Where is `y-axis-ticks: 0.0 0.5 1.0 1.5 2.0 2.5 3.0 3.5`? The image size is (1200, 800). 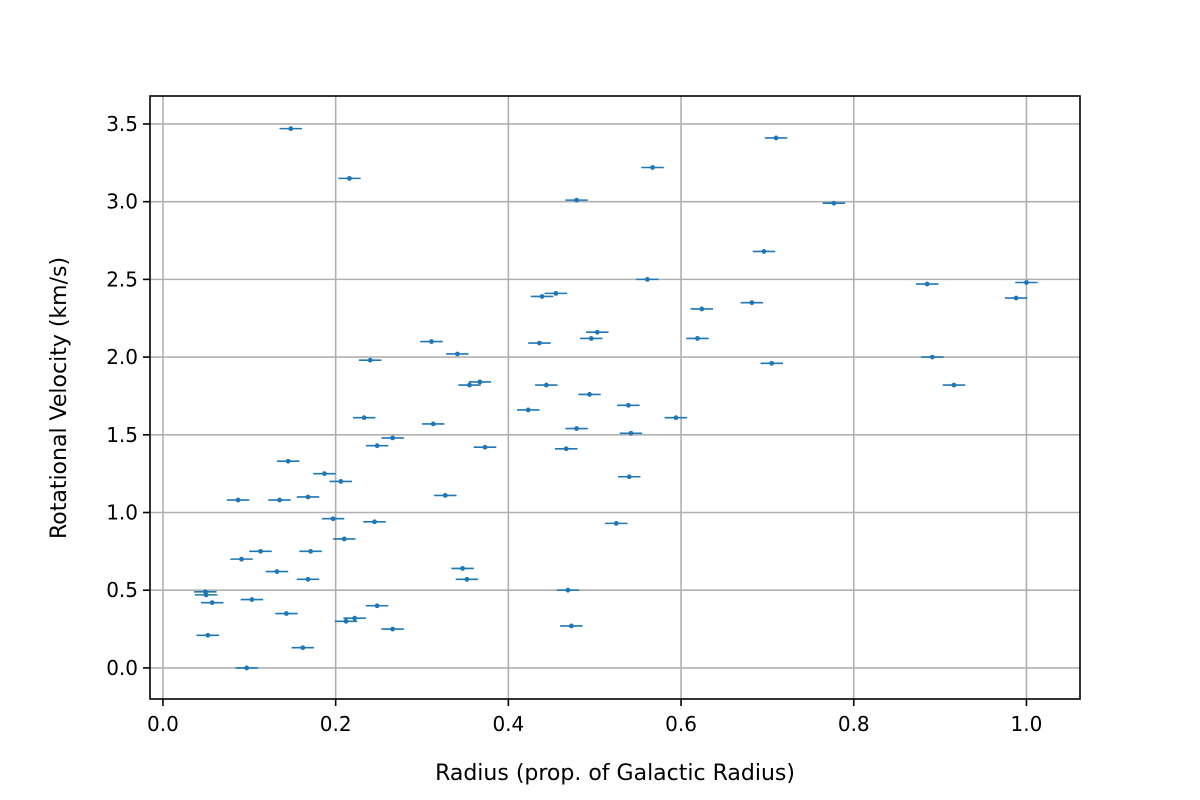 y-axis-ticks: 0.0 0.5 1.0 1.5 2.0 2.5 3.0 3.5 is located at coordinates (128, 396).